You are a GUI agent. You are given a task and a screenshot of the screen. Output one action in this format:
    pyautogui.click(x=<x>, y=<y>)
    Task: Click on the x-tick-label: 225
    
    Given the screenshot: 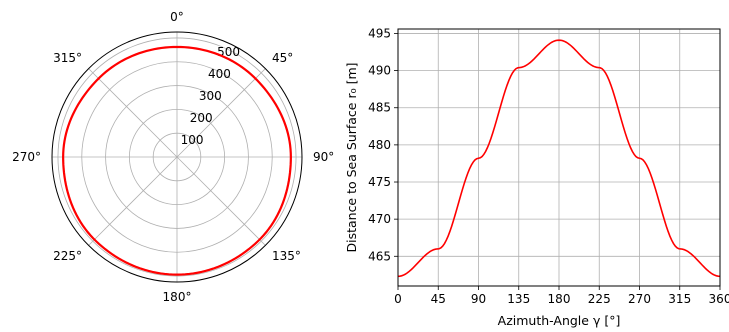 What is the action you would take?
    pyautogui.click(x=599, y=299)
    